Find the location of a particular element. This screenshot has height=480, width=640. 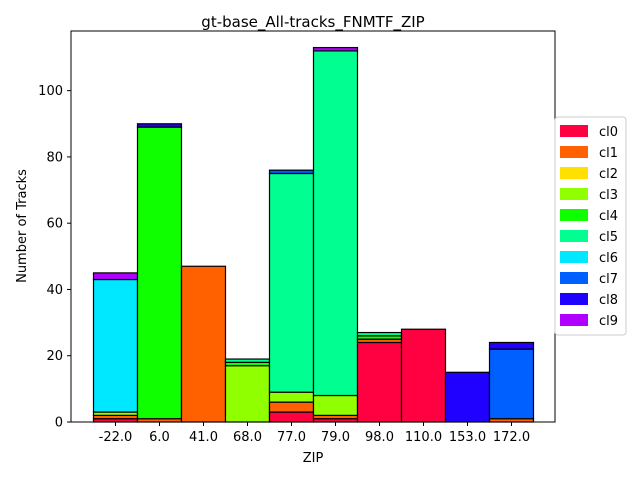

legend-label-cl7: cl7 is located at coordinates (608, 279).